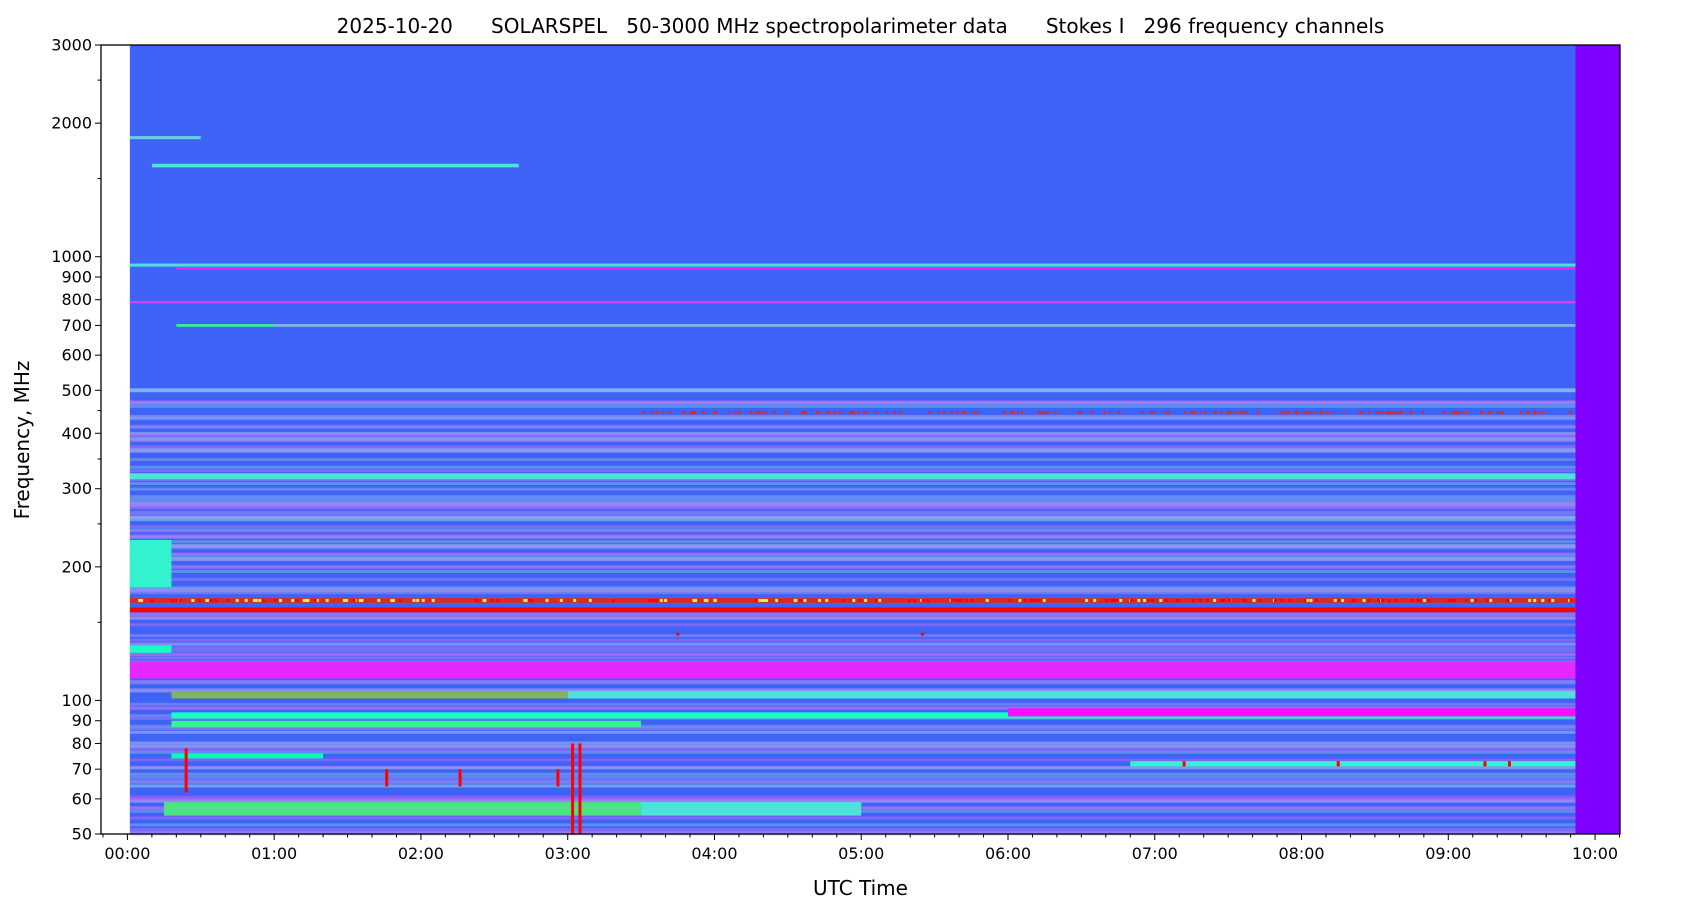 This screenshot has width=1687, height=906. I want to click on y-tick-label: 700, so click(76, 325).